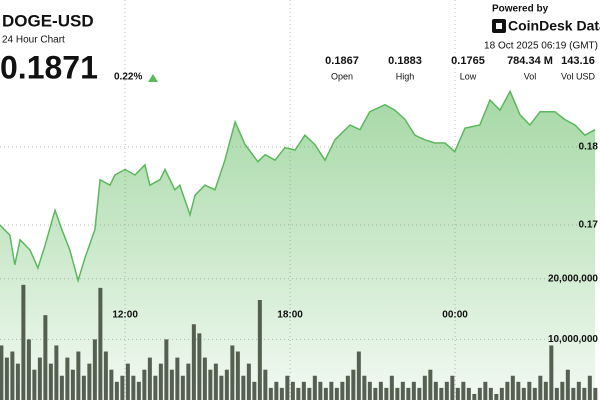  What do you see at coordinates (33, 40) in the screenshot?
I see `subtitle: 24 Hour Chart` at bounding box center [33, 40].